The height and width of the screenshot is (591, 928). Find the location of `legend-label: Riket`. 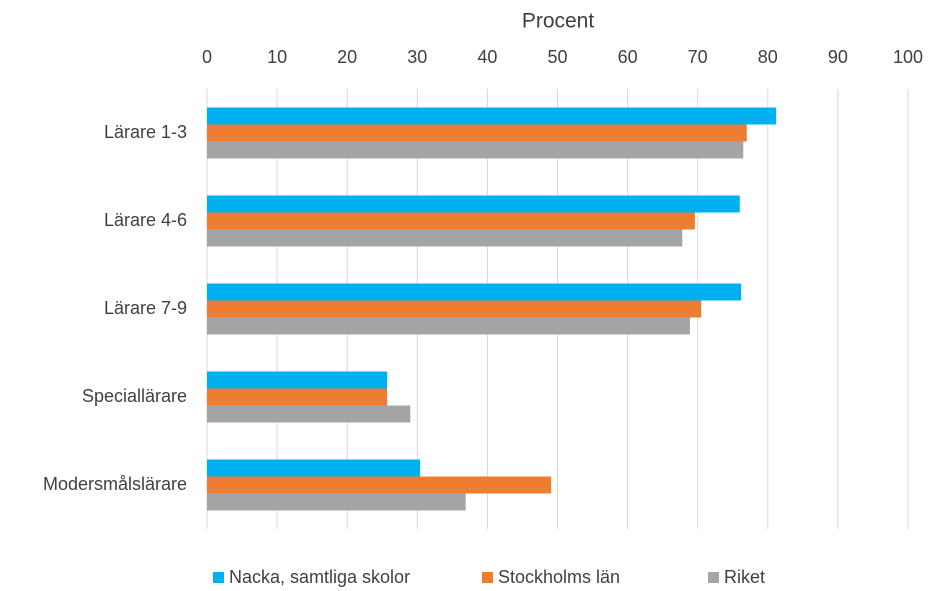

legend-label: Riket is located at coordinates (744, 577).